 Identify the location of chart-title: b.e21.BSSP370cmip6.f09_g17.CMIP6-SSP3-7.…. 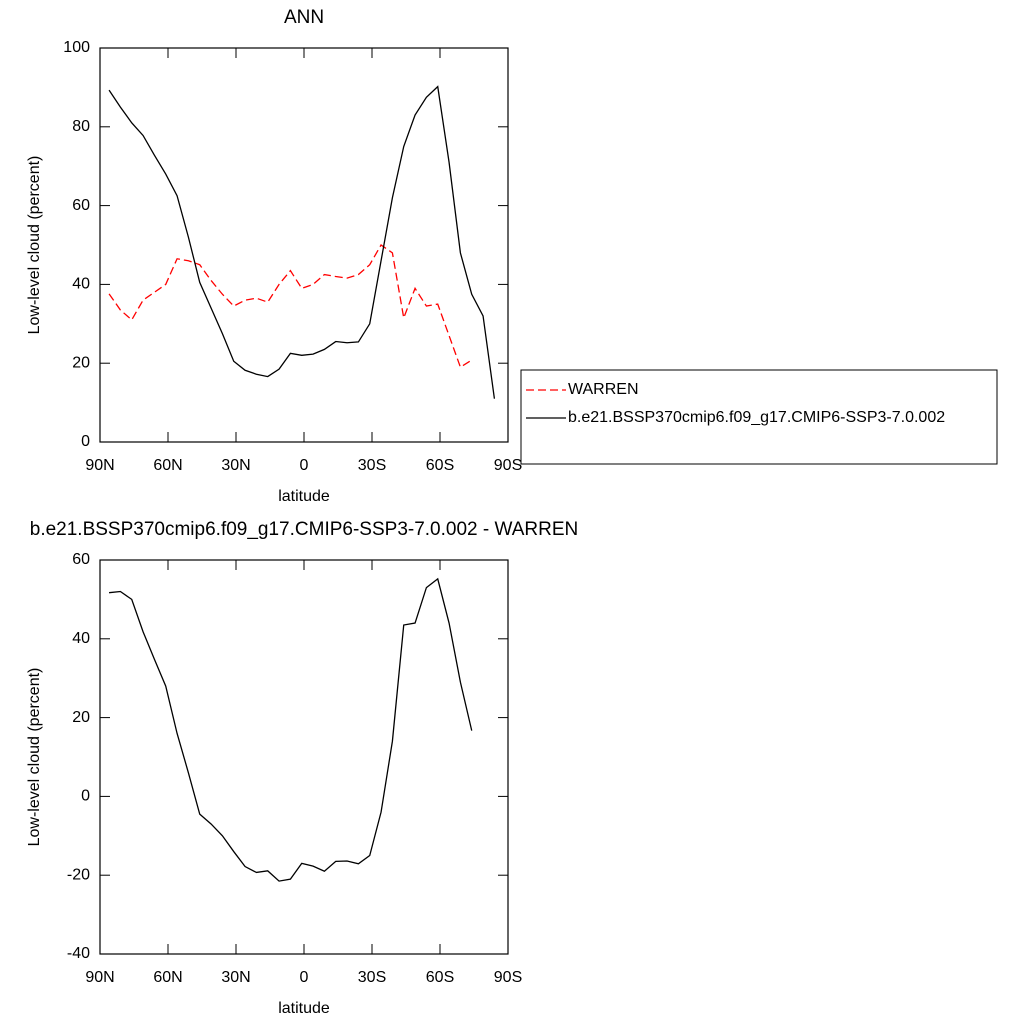
(304, 529).